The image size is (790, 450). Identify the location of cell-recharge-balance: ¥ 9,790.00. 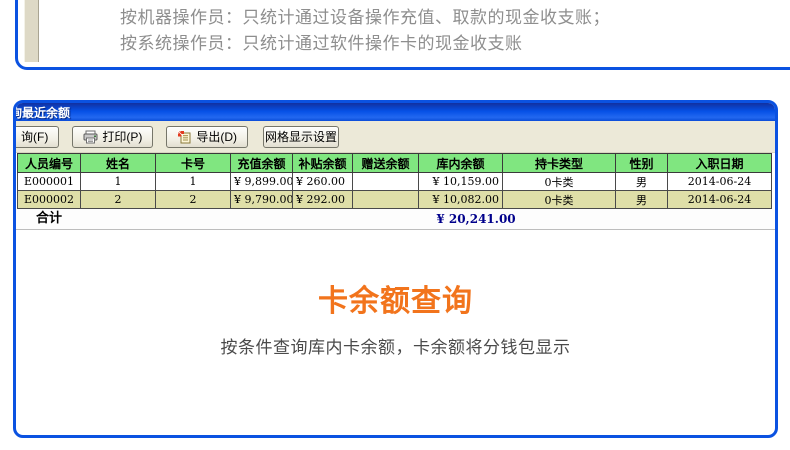
(261, 199).